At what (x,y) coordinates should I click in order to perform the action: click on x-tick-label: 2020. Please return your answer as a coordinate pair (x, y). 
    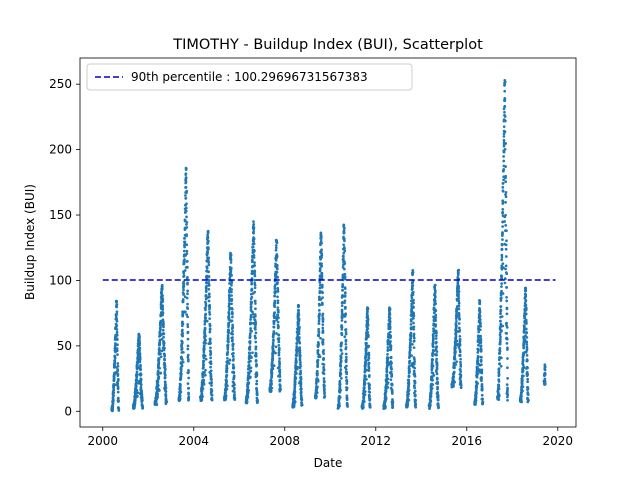
    Looking at the image, I should click on (558, 441).